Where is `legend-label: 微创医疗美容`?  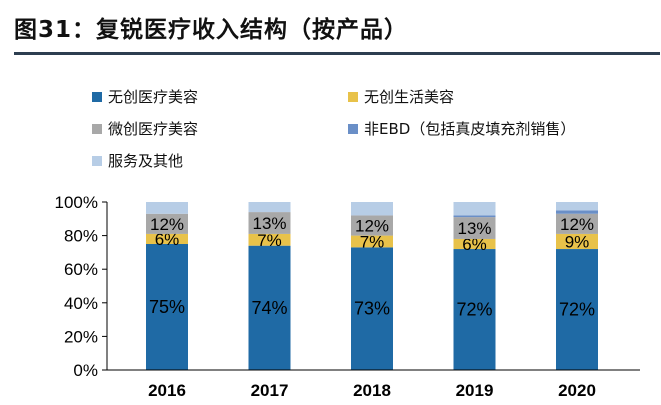 legend-label: 微创医疗美容 is located at coordinates (153, 129).